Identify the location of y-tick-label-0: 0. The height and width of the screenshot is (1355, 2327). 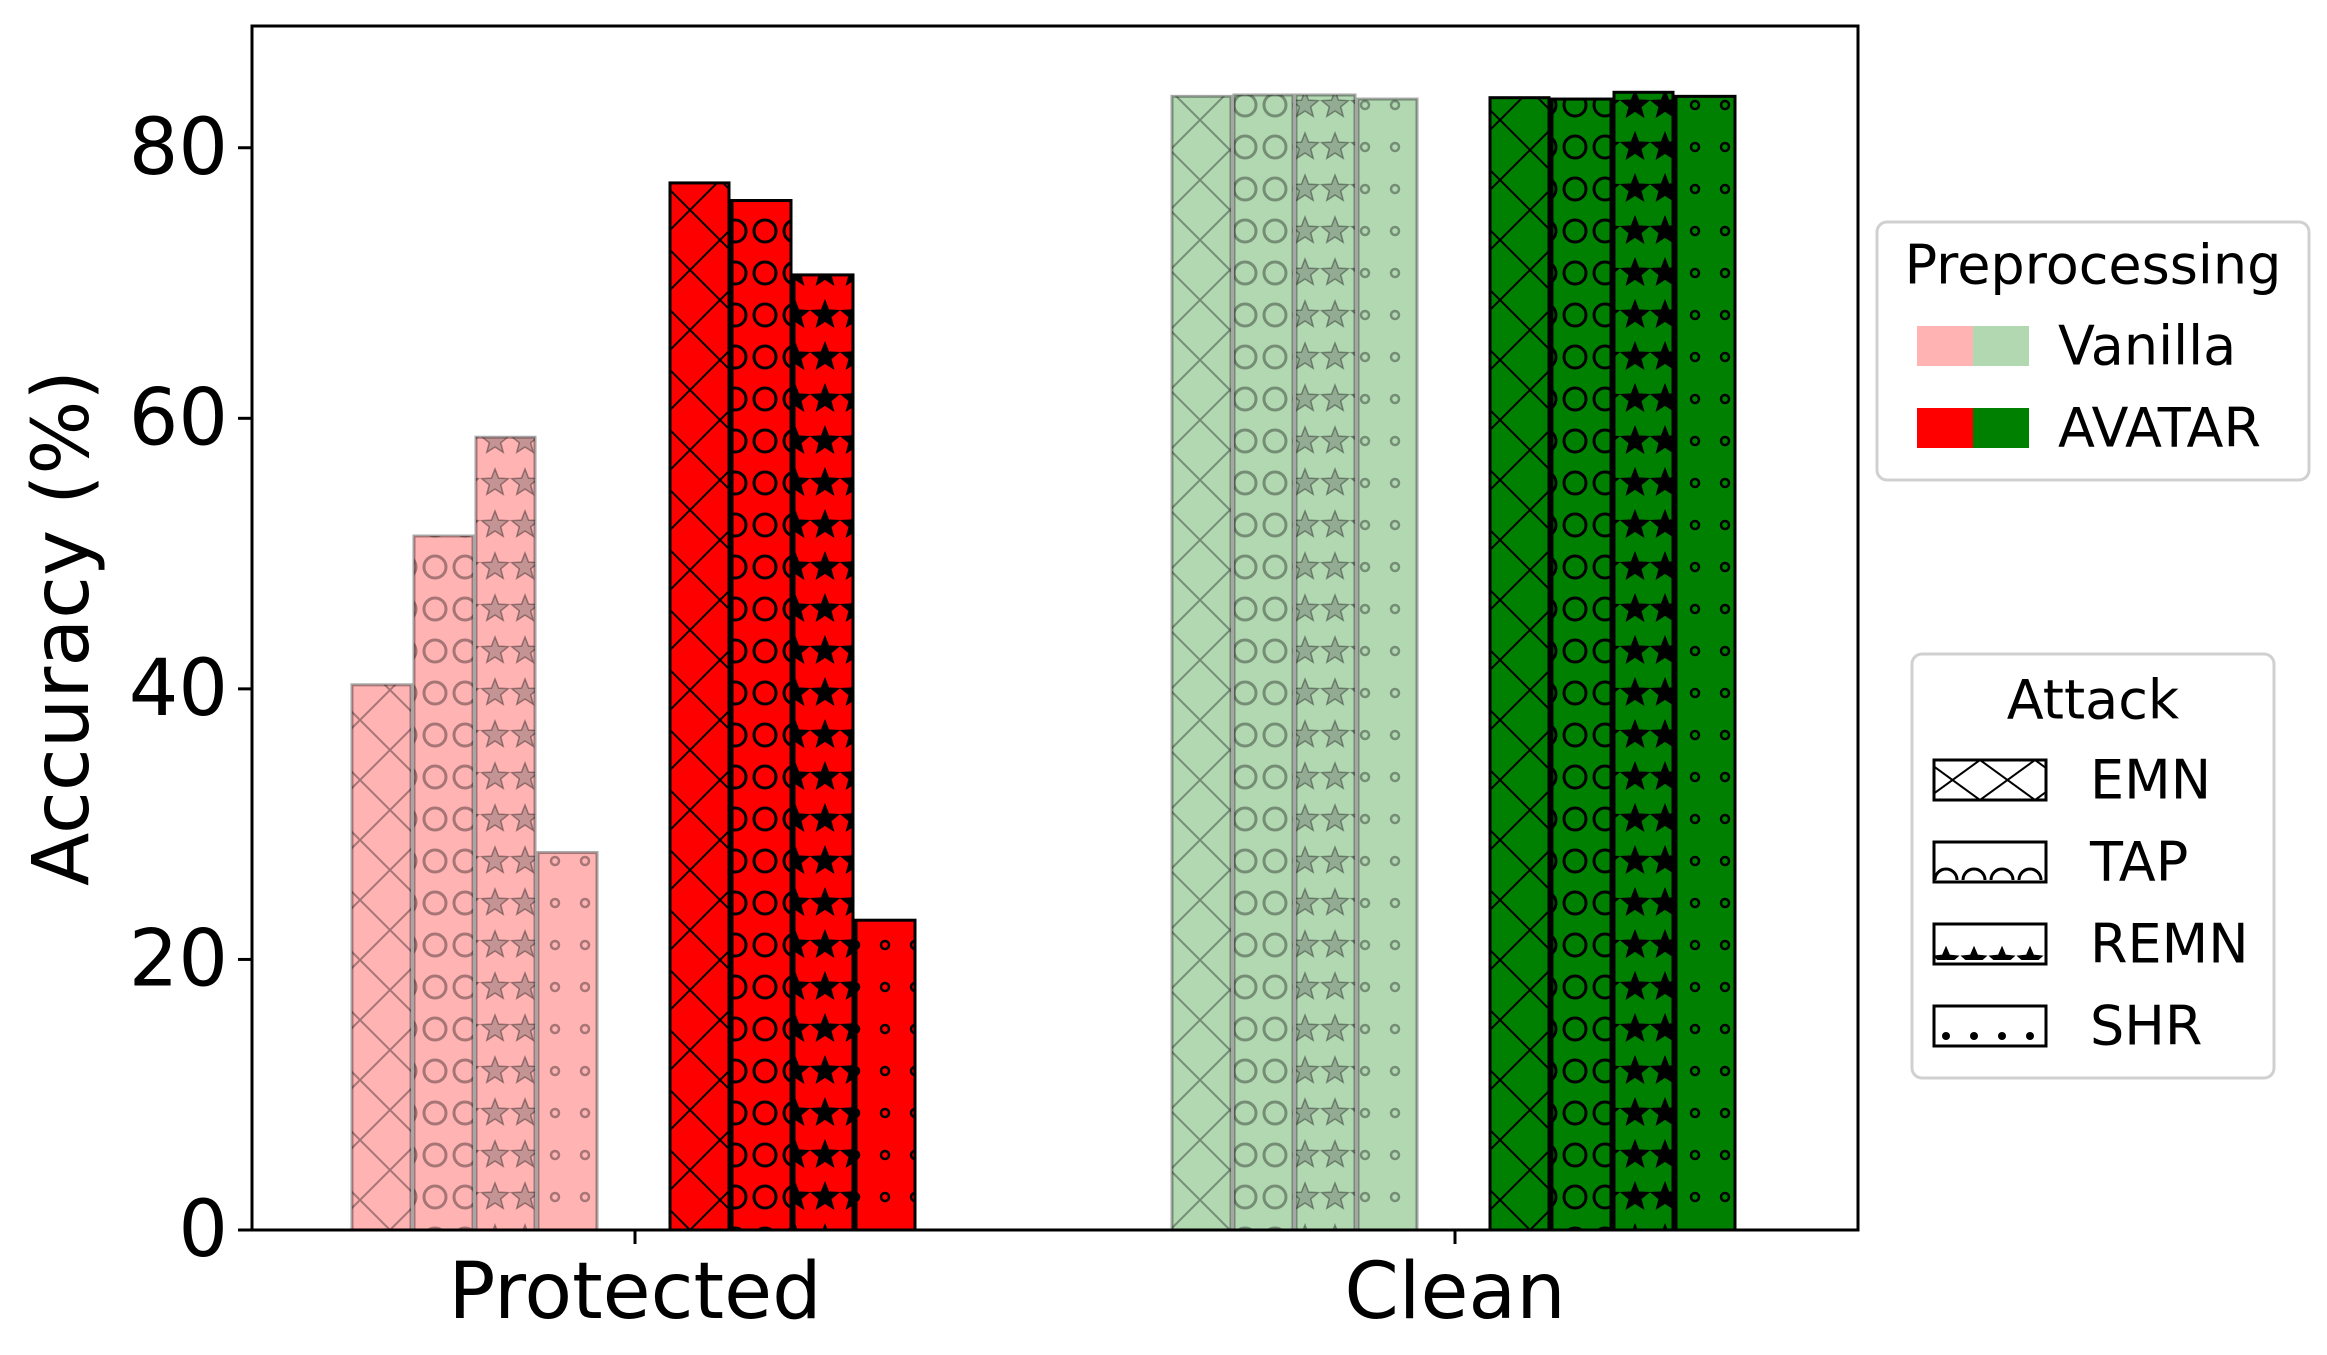
(203, 1230).